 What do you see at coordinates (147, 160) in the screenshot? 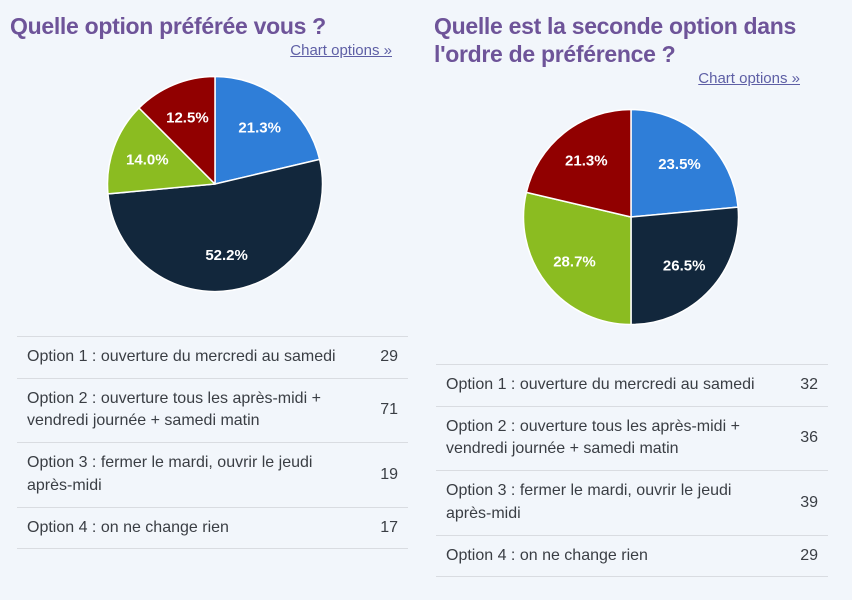
I see `pie-percent-label: 14.0%` at bounding box center [147, 160].